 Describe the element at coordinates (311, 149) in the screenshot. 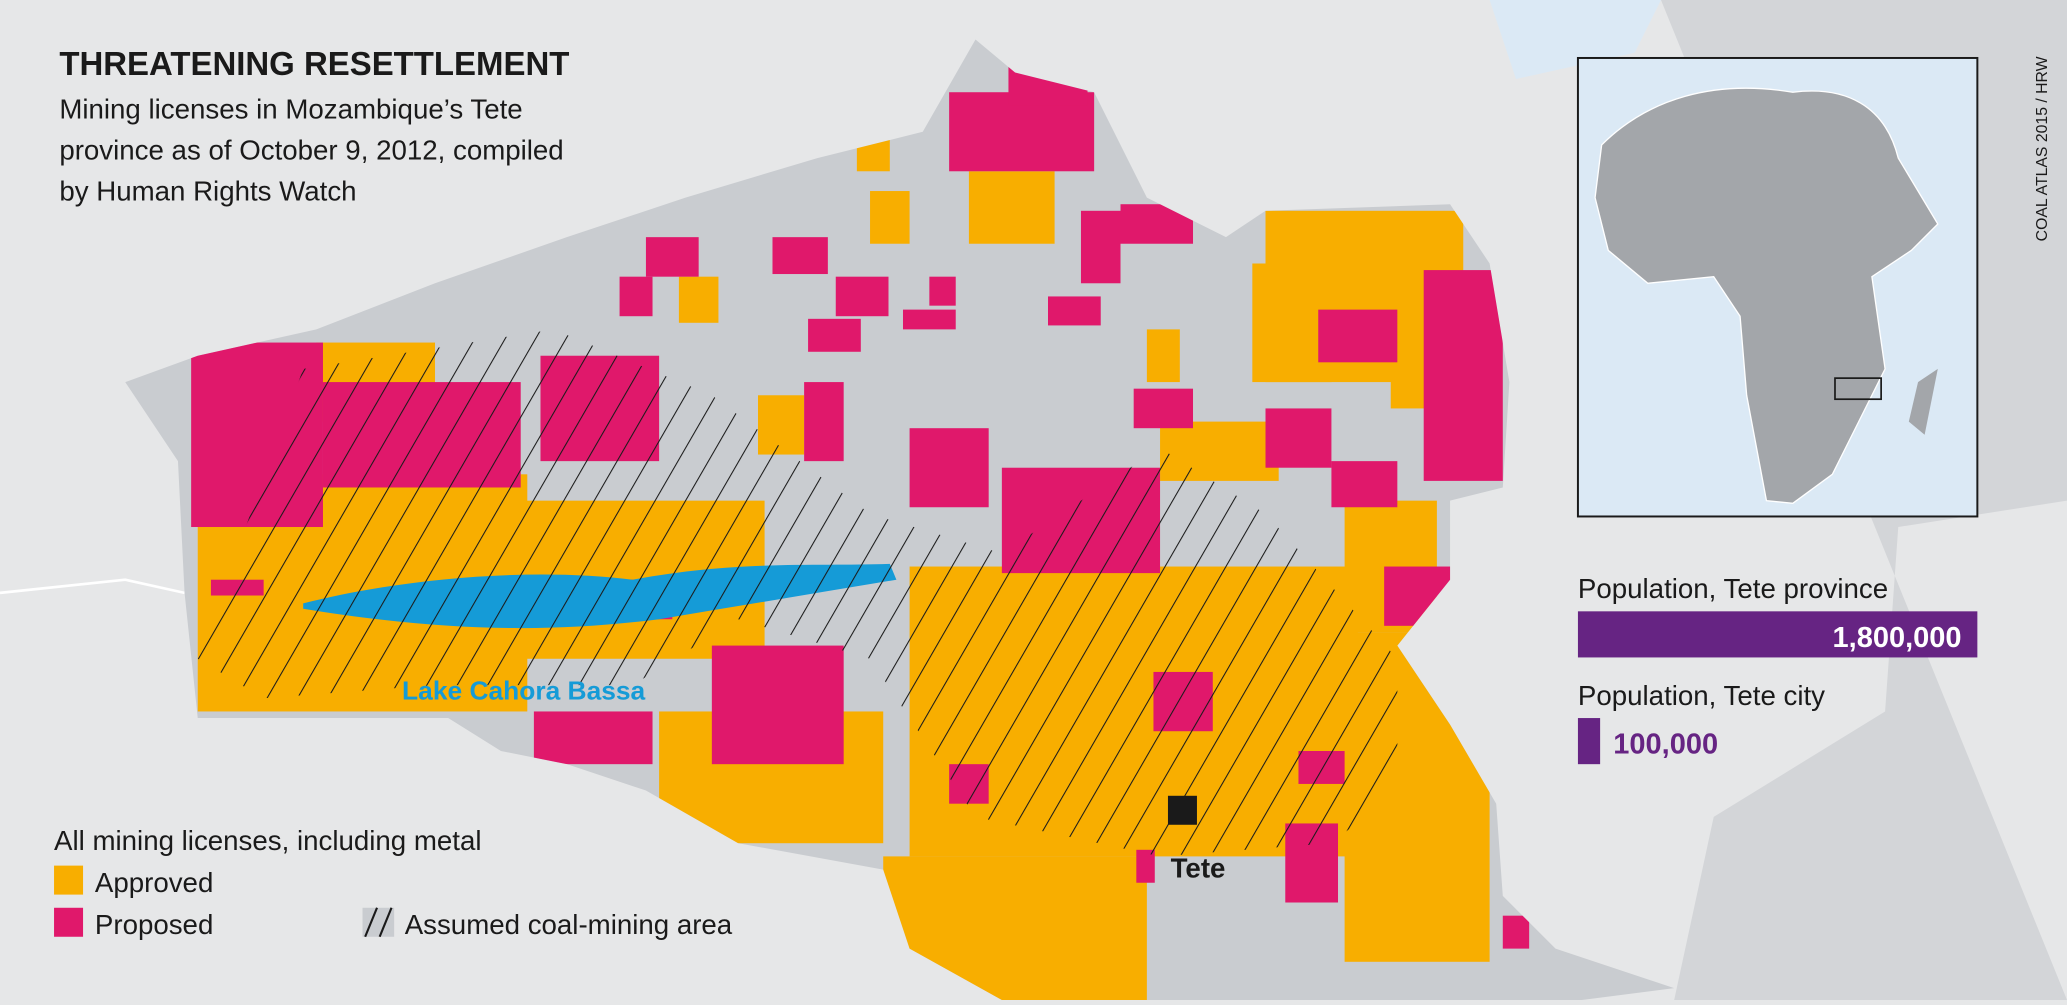

I see `subtitle: province as of October 9, 2012, compiled` at that location.